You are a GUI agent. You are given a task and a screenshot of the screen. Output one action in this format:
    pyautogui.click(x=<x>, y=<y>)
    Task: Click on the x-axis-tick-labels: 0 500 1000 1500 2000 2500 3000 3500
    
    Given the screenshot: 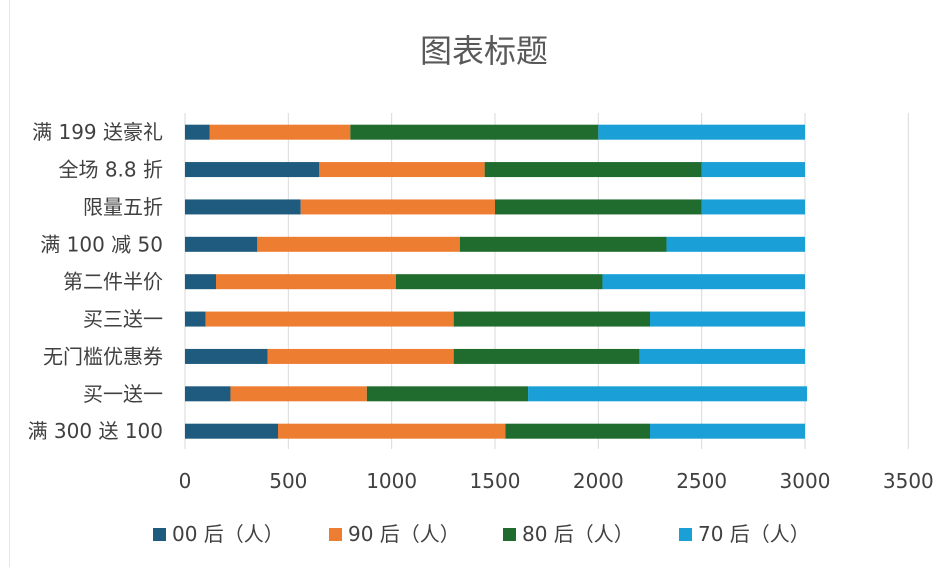 What is the action you would take?
    pyautogui.click(x=556, y=481)
    